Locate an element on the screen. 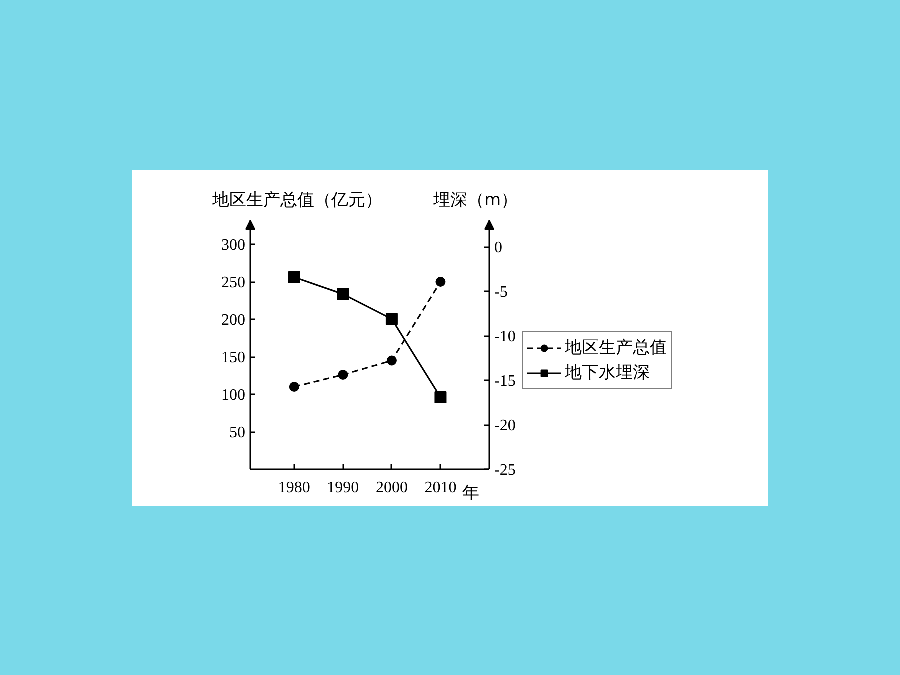 The height and width of the screenshot is (675, 900). y2-tick-label: -10 is located at coordinates (505, 337).